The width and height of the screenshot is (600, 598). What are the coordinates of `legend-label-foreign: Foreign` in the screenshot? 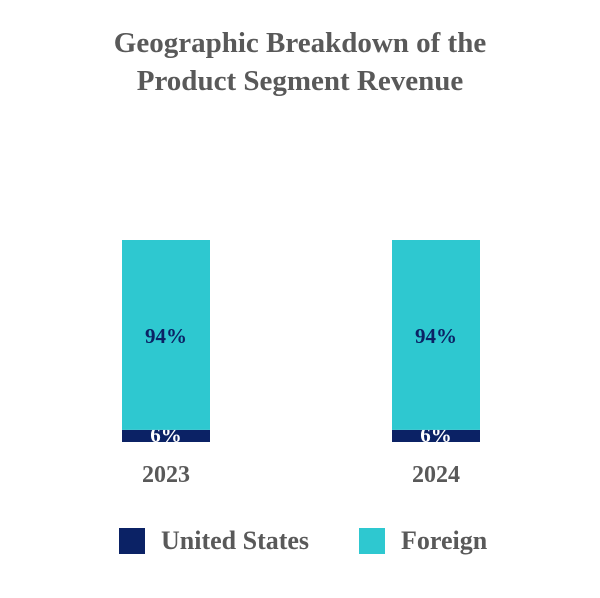 It's located at (444, 540).